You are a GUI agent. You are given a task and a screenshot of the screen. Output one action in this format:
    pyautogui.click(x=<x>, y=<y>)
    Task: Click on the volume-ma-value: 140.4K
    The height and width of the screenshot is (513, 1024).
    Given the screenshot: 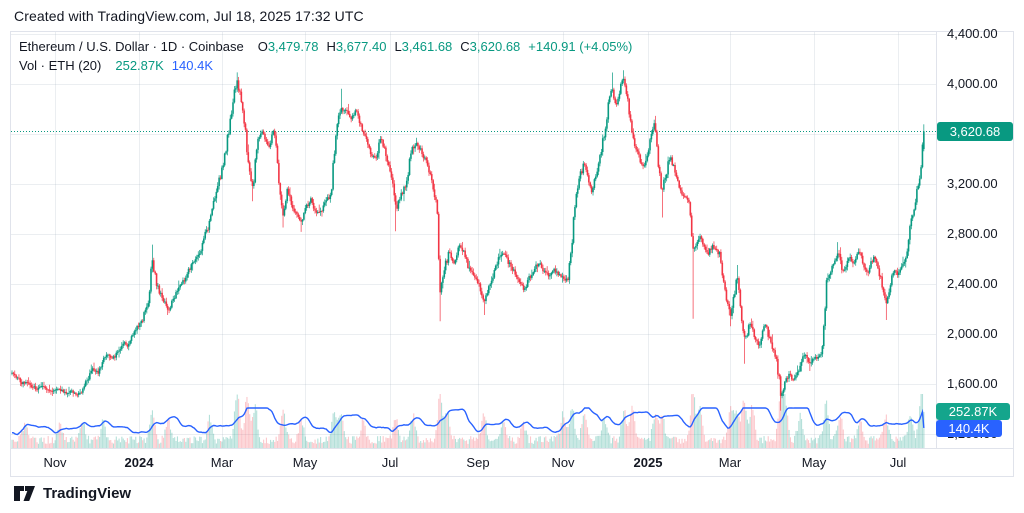 What is the action you would take?
    pyautogui.click(x=192, y=65)
    